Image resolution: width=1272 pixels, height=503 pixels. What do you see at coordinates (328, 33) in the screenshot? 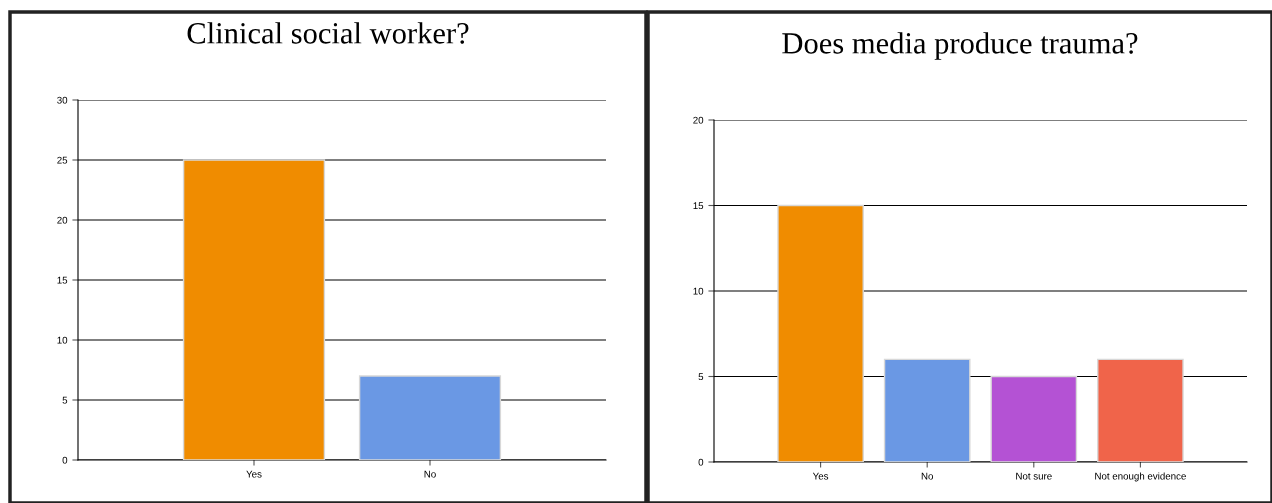
I see `chart-title: Clinical social worker?` at bounding box center [328, 33].